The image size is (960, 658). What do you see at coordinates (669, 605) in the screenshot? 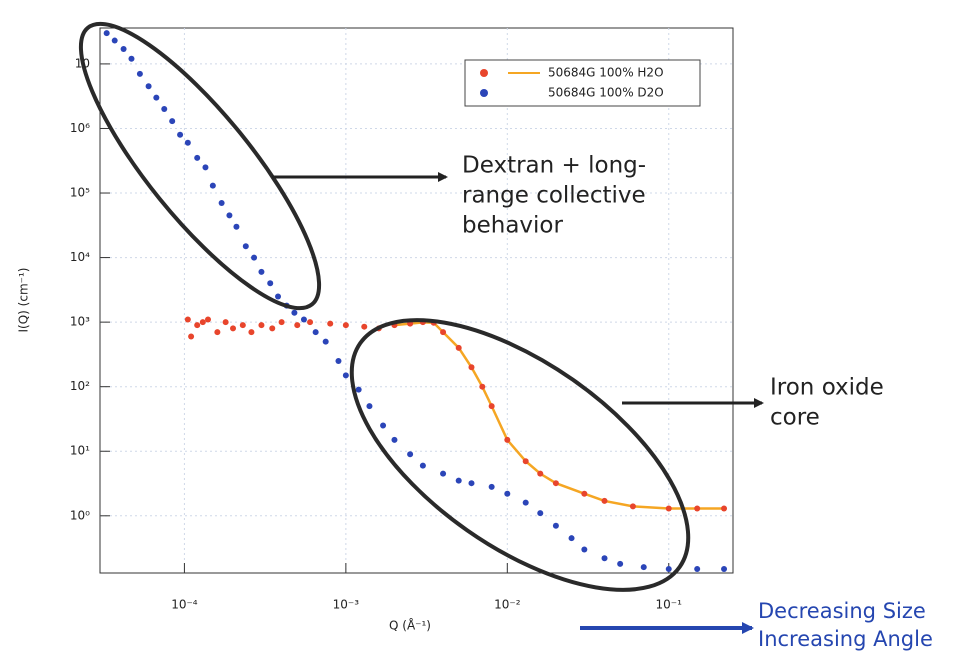
I see `x-tick-label: 10⁻¹` at bounding box center [669, 605].